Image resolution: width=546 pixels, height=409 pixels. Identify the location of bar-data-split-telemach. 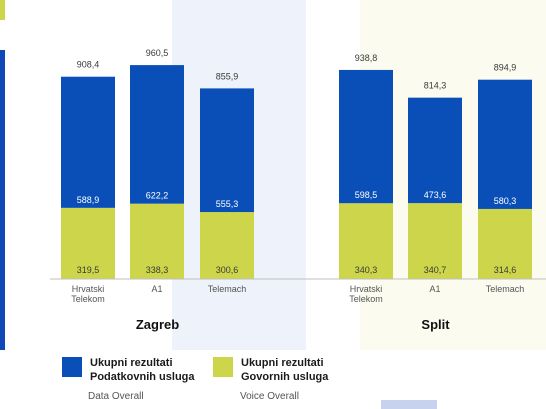
(505, 144).